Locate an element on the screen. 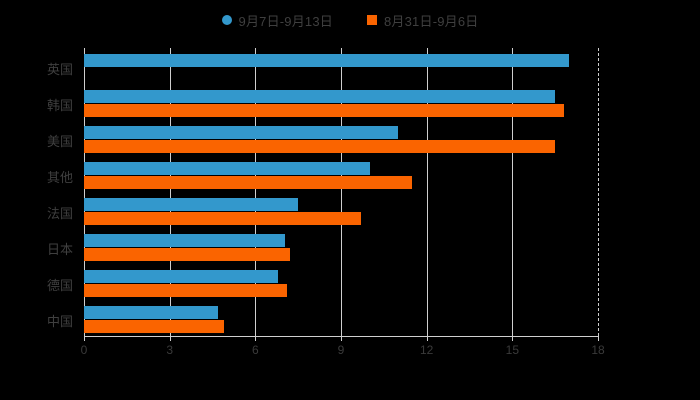 This screenshot has width=700, height=400. legend-item-series-1: 8月31日-9月6日 is located at coordinates (422, 20).